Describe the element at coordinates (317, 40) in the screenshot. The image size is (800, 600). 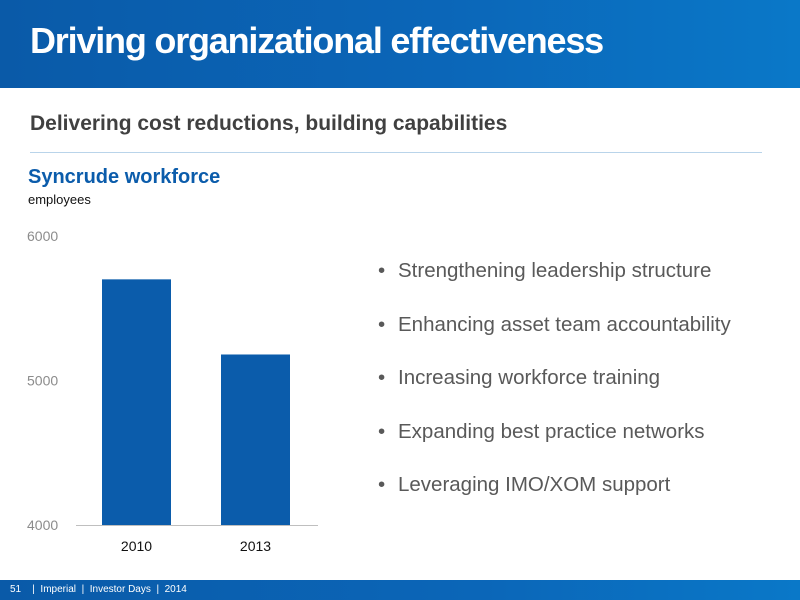
I see `page-title: Driving organizational effectiveness` at that location.